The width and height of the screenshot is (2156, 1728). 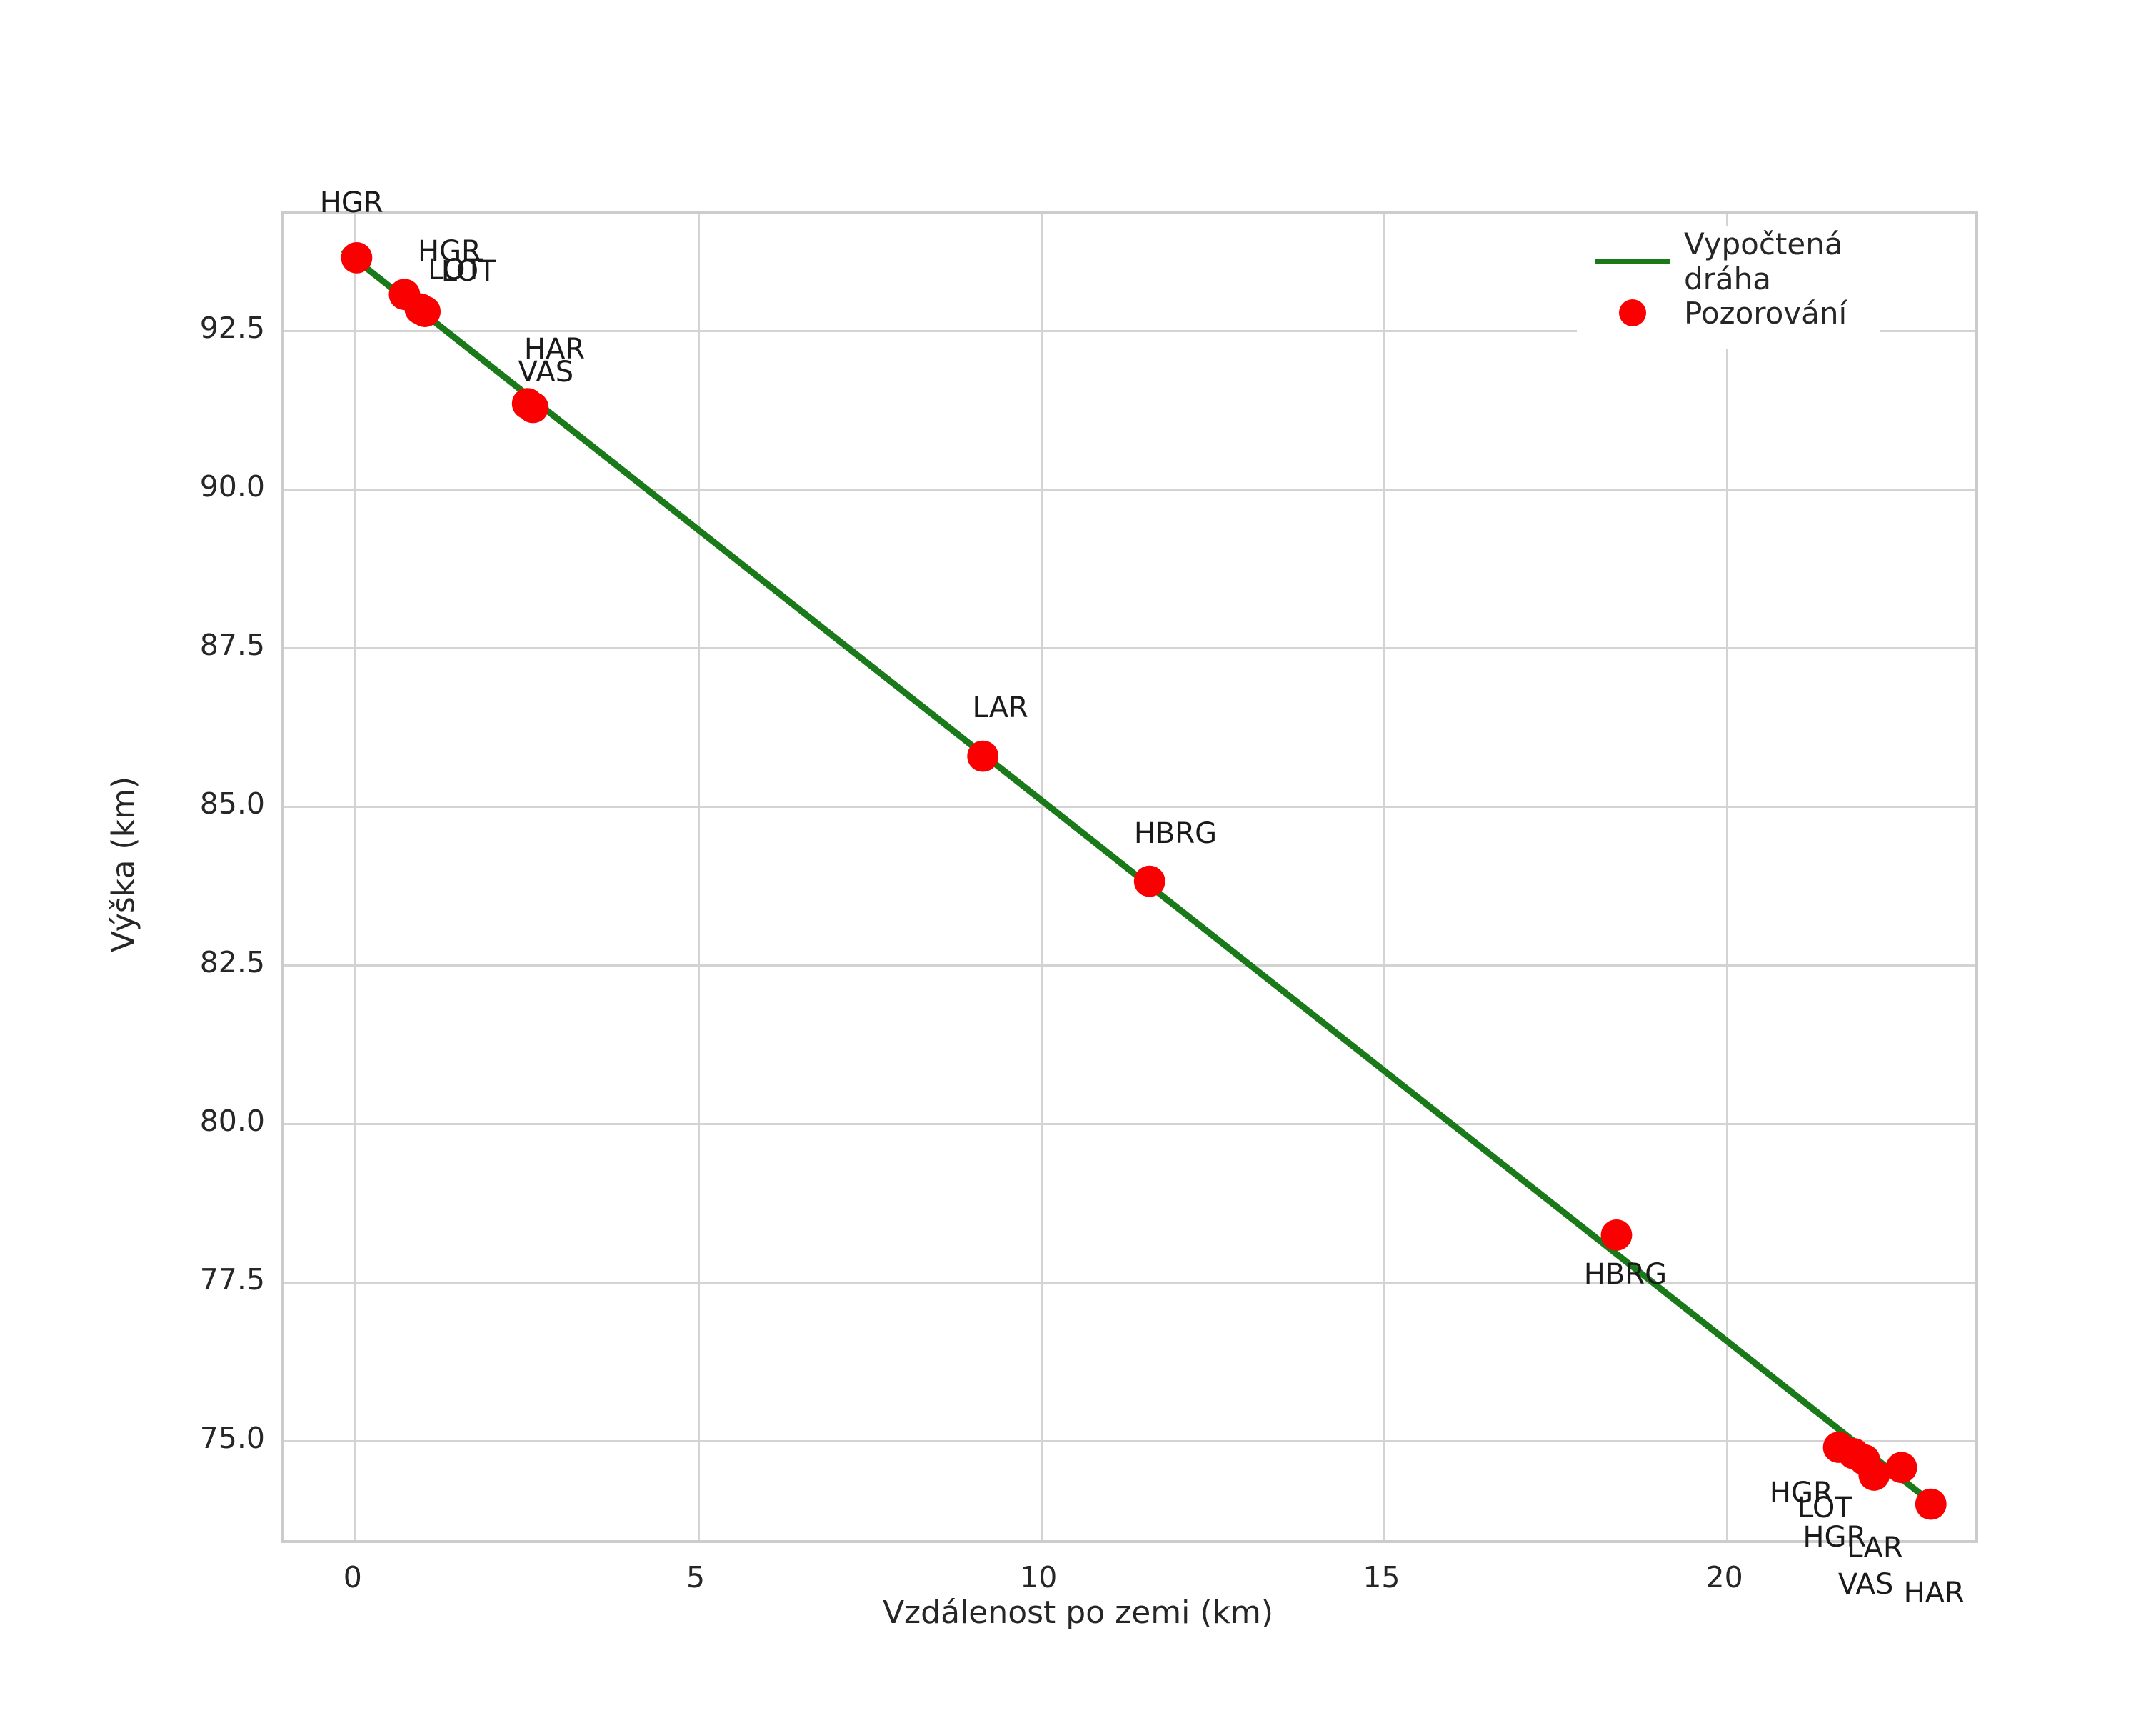 I want to click on x-tick-label: 20, so click(x=1724, y=1577).